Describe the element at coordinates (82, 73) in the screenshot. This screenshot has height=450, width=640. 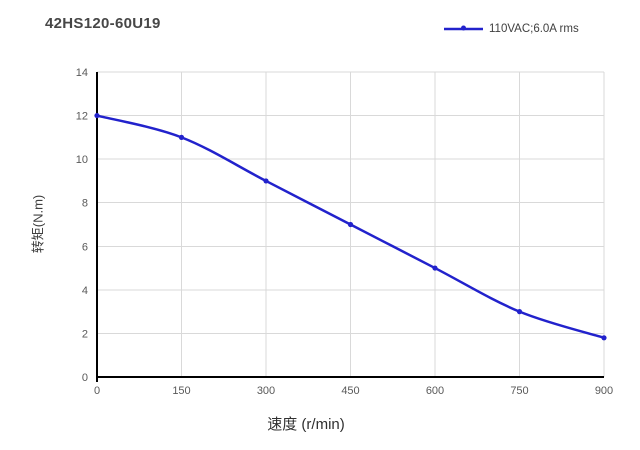
I see `y-tick-label: 14` at that location.